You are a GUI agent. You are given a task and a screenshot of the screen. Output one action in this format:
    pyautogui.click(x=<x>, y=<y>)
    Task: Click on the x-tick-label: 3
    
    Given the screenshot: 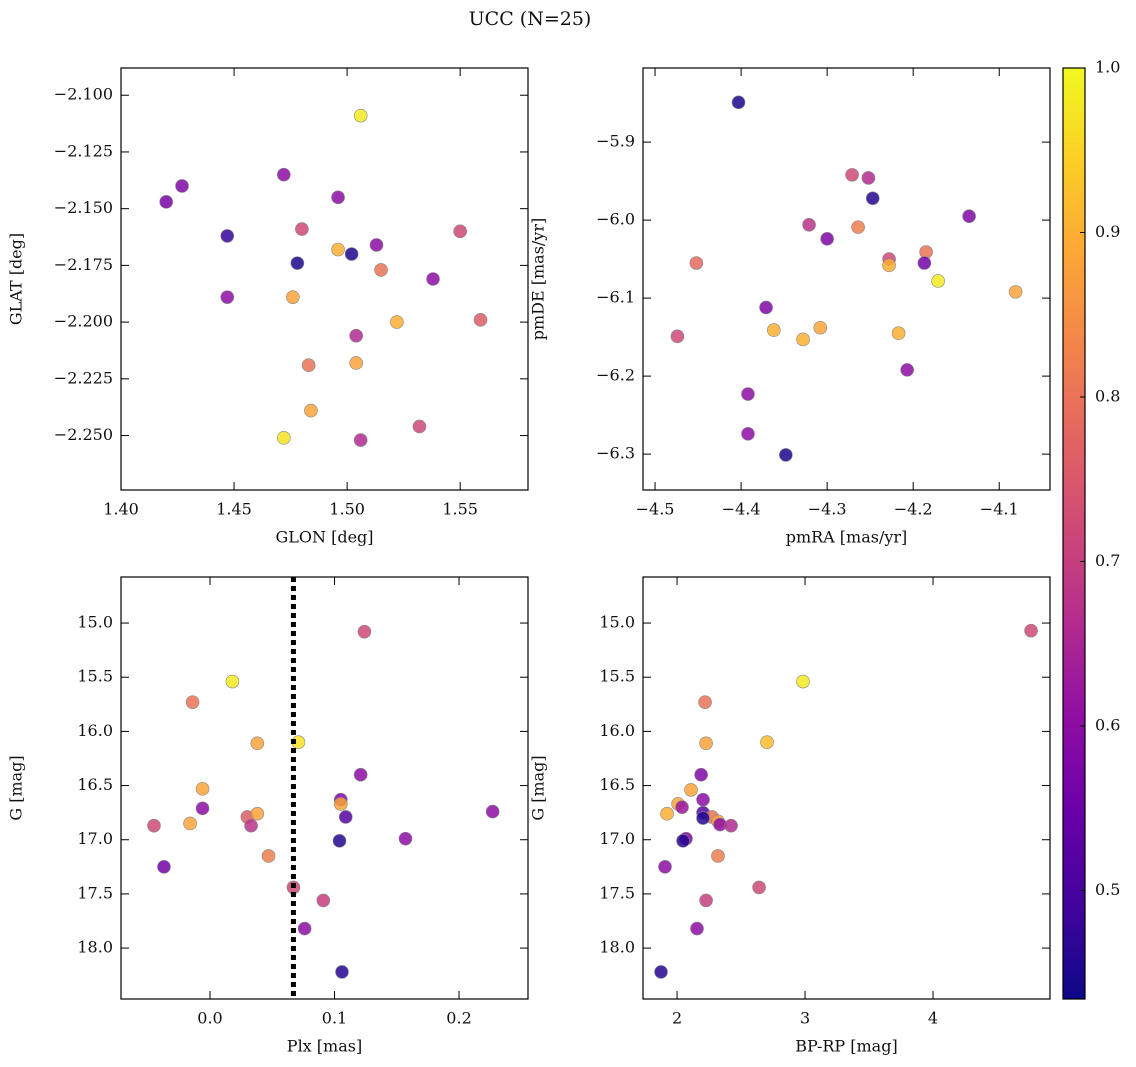 What is the action you would take?
    pyautogui.click(x=805, y=1018)
    